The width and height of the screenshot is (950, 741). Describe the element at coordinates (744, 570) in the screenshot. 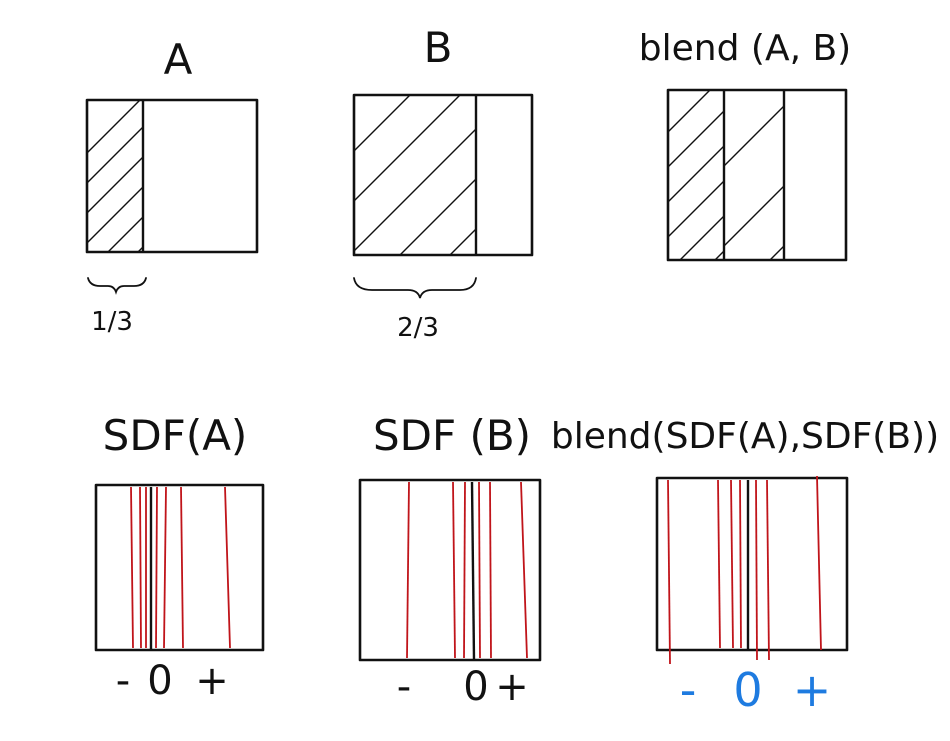

I see `panel-sdf-blend-contours` at that location.